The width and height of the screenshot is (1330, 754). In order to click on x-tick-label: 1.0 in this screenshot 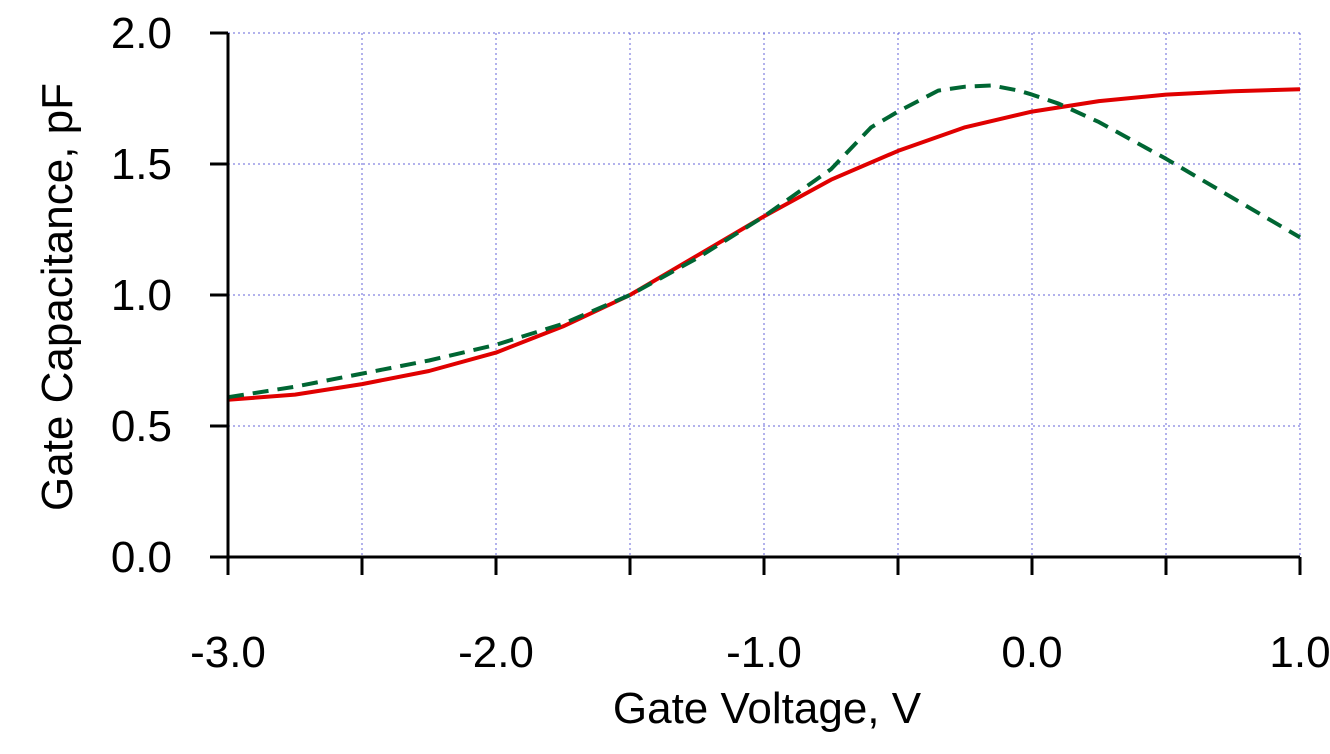, I will do `click(1299, 652)`.